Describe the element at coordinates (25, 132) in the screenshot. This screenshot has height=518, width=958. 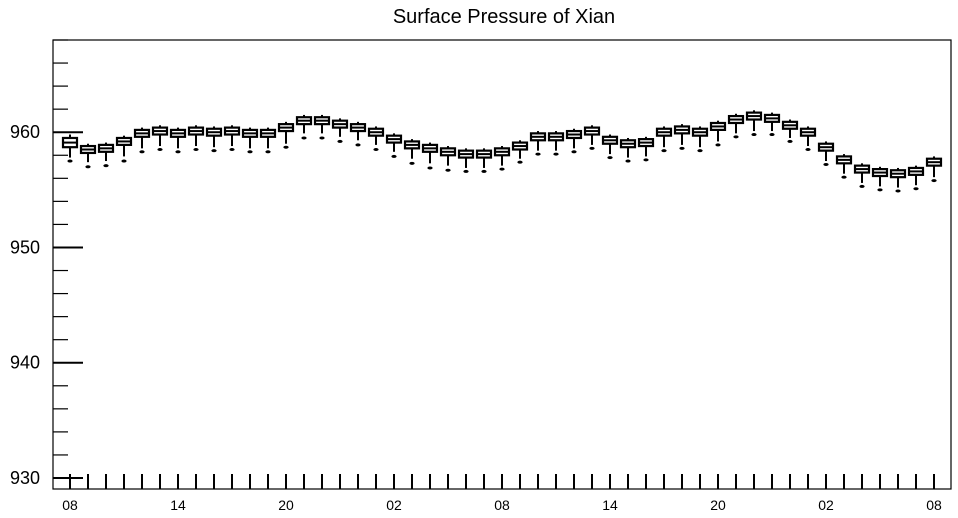
I see `y-tick-label: 960` at that location.